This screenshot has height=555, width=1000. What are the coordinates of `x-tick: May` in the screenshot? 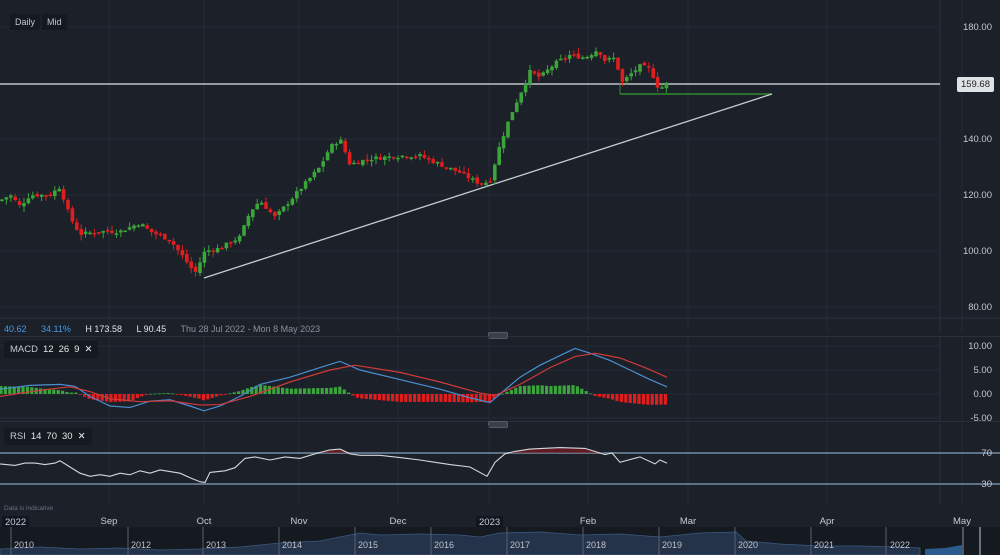 It's located at (962, 521).